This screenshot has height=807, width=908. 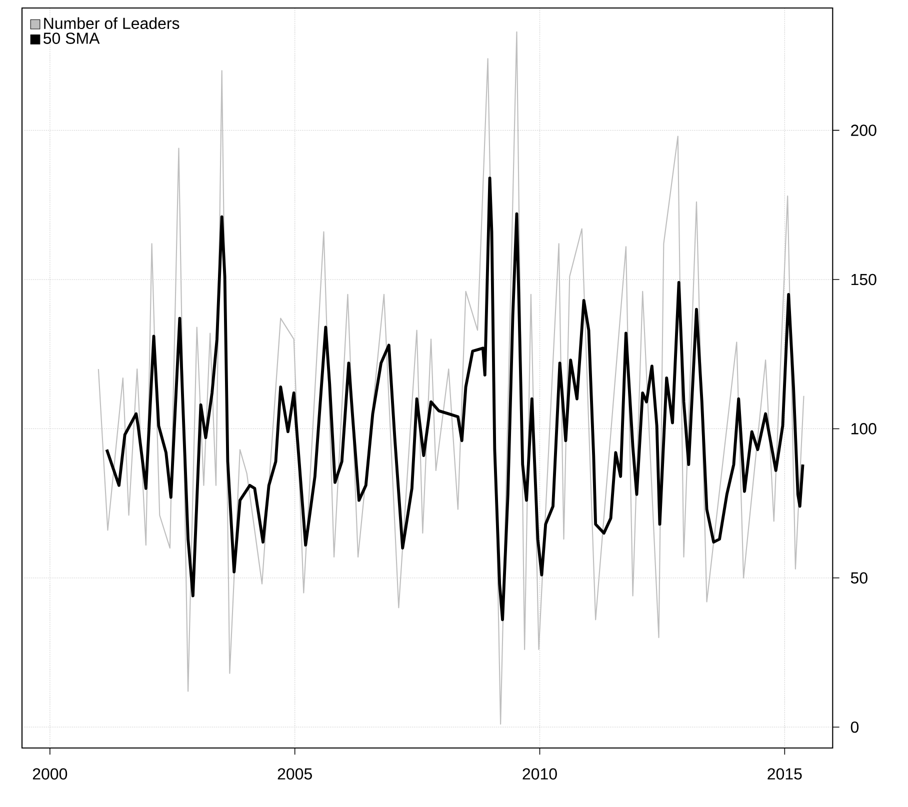 I want to click on y-tick-label: 200, so click(x=863, y=130).